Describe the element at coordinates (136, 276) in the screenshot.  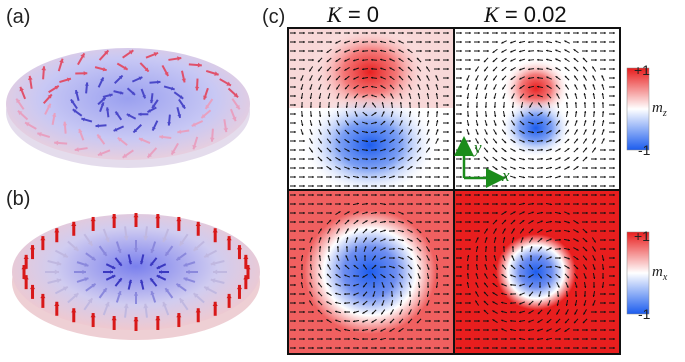
I see `panel-b-disk` at that location.